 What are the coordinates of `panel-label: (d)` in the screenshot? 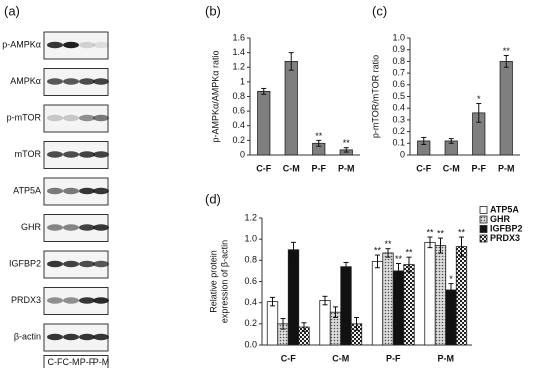 It's located at (213, 198).